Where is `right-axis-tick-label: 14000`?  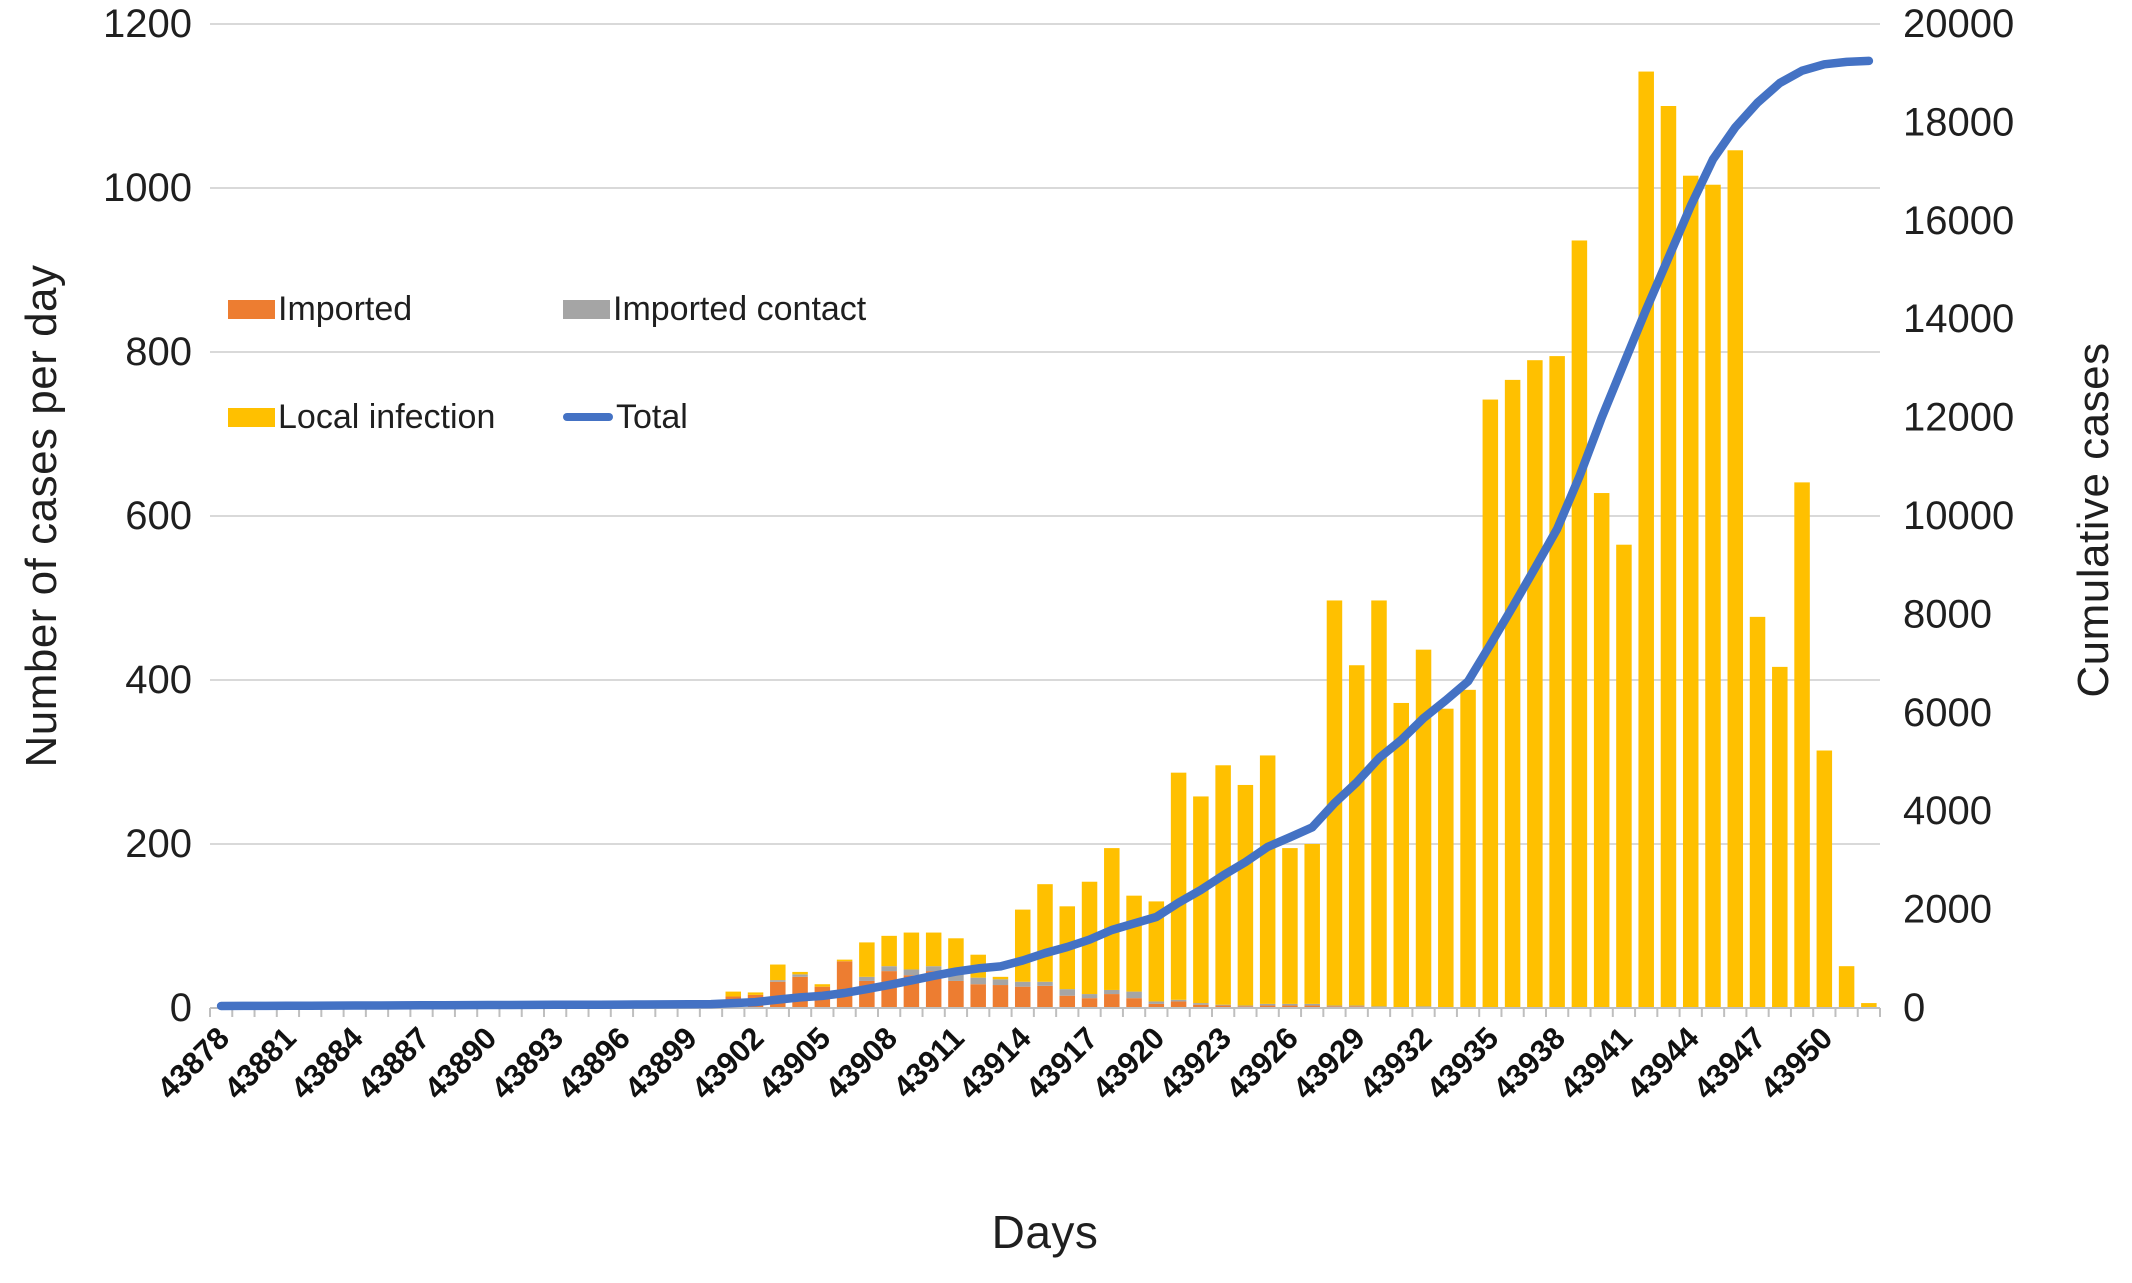 right-axis-tick-label: 14000 is located at coordinates (1958, 319).